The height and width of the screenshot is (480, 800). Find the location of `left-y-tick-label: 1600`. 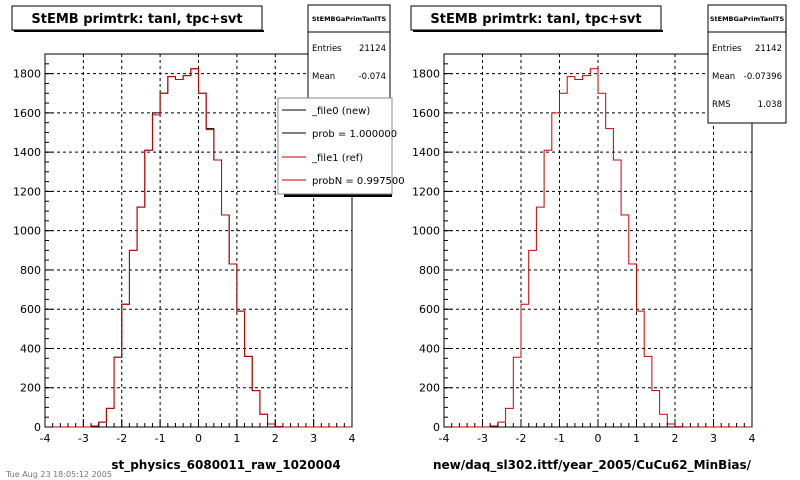

left-y-tick-label: 1600 is located at coordinates (27, 113).